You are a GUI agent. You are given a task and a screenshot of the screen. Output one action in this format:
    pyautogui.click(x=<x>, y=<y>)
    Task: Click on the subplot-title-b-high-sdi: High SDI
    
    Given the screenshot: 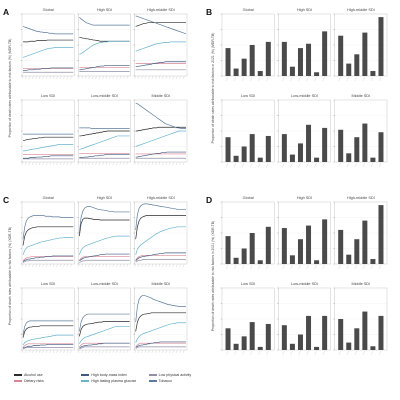 What is the action you would take?
    pyautogui.click(x=304, y=10)
    